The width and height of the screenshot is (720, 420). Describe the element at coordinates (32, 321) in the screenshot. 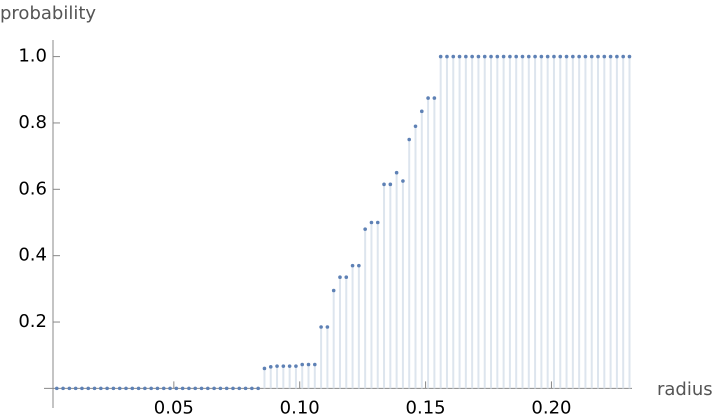

I see `y-tick-label: 0.2` at that location.